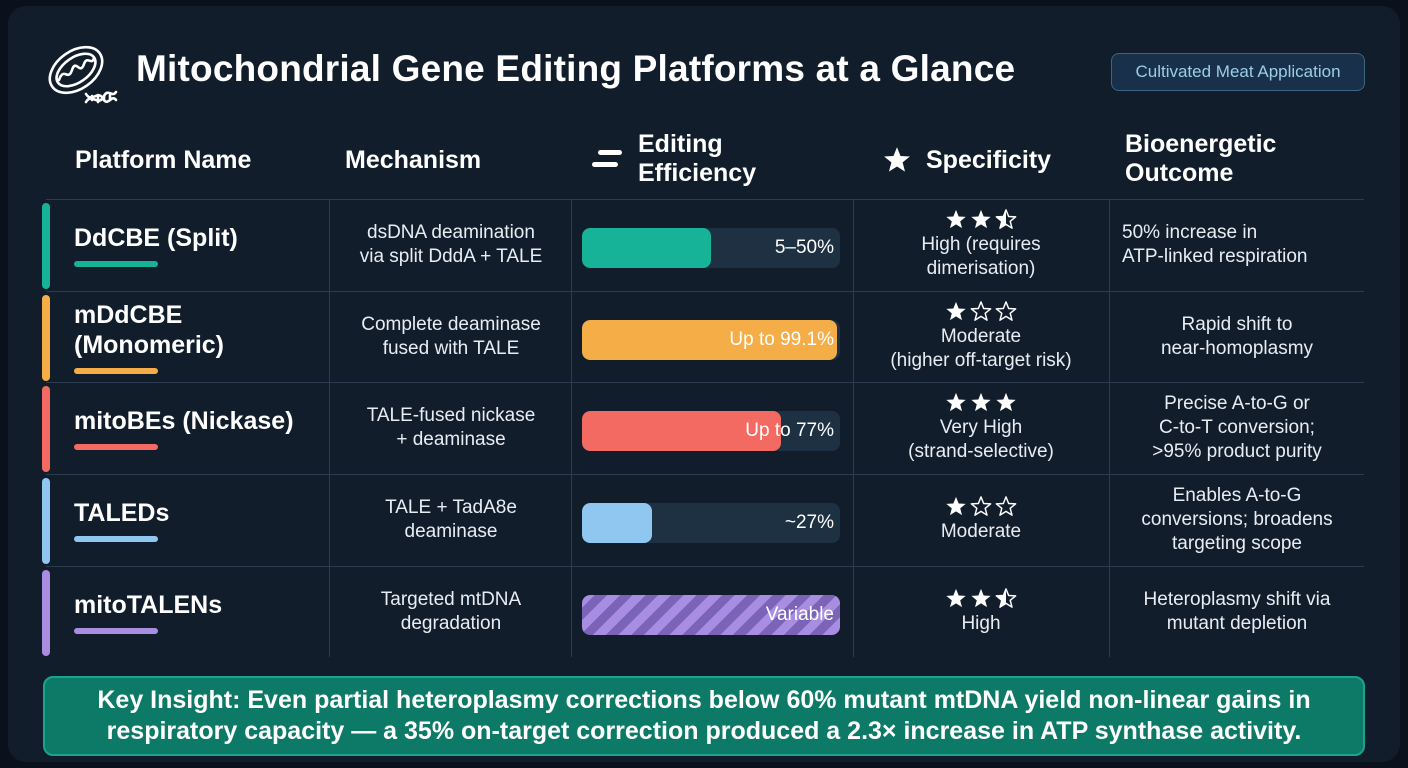 The image size is (1408, 768). I want to click on outcome-cell: 50% increase in ATP-linked respiration, so click(1237, 245).